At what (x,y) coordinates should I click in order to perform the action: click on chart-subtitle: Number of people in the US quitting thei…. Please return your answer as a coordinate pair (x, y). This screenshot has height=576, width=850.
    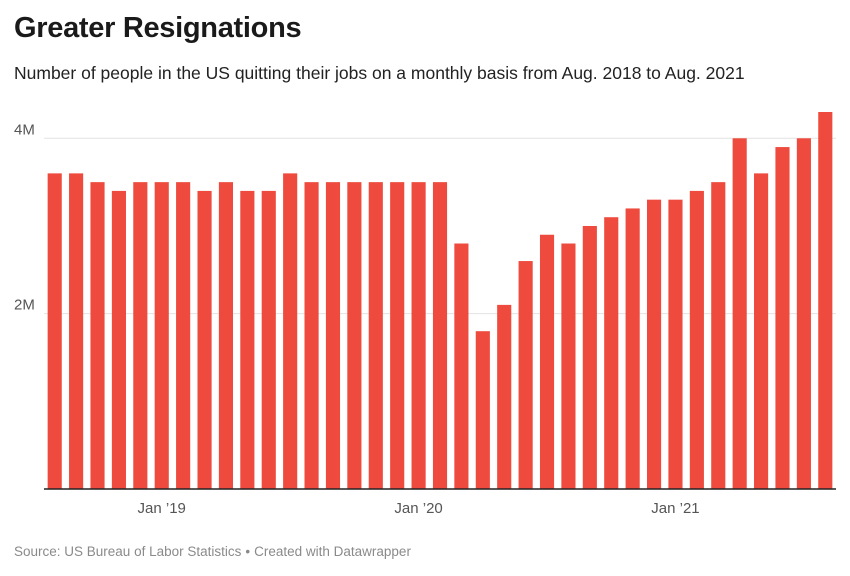
    Looking at the image, I should click on (379, 73).